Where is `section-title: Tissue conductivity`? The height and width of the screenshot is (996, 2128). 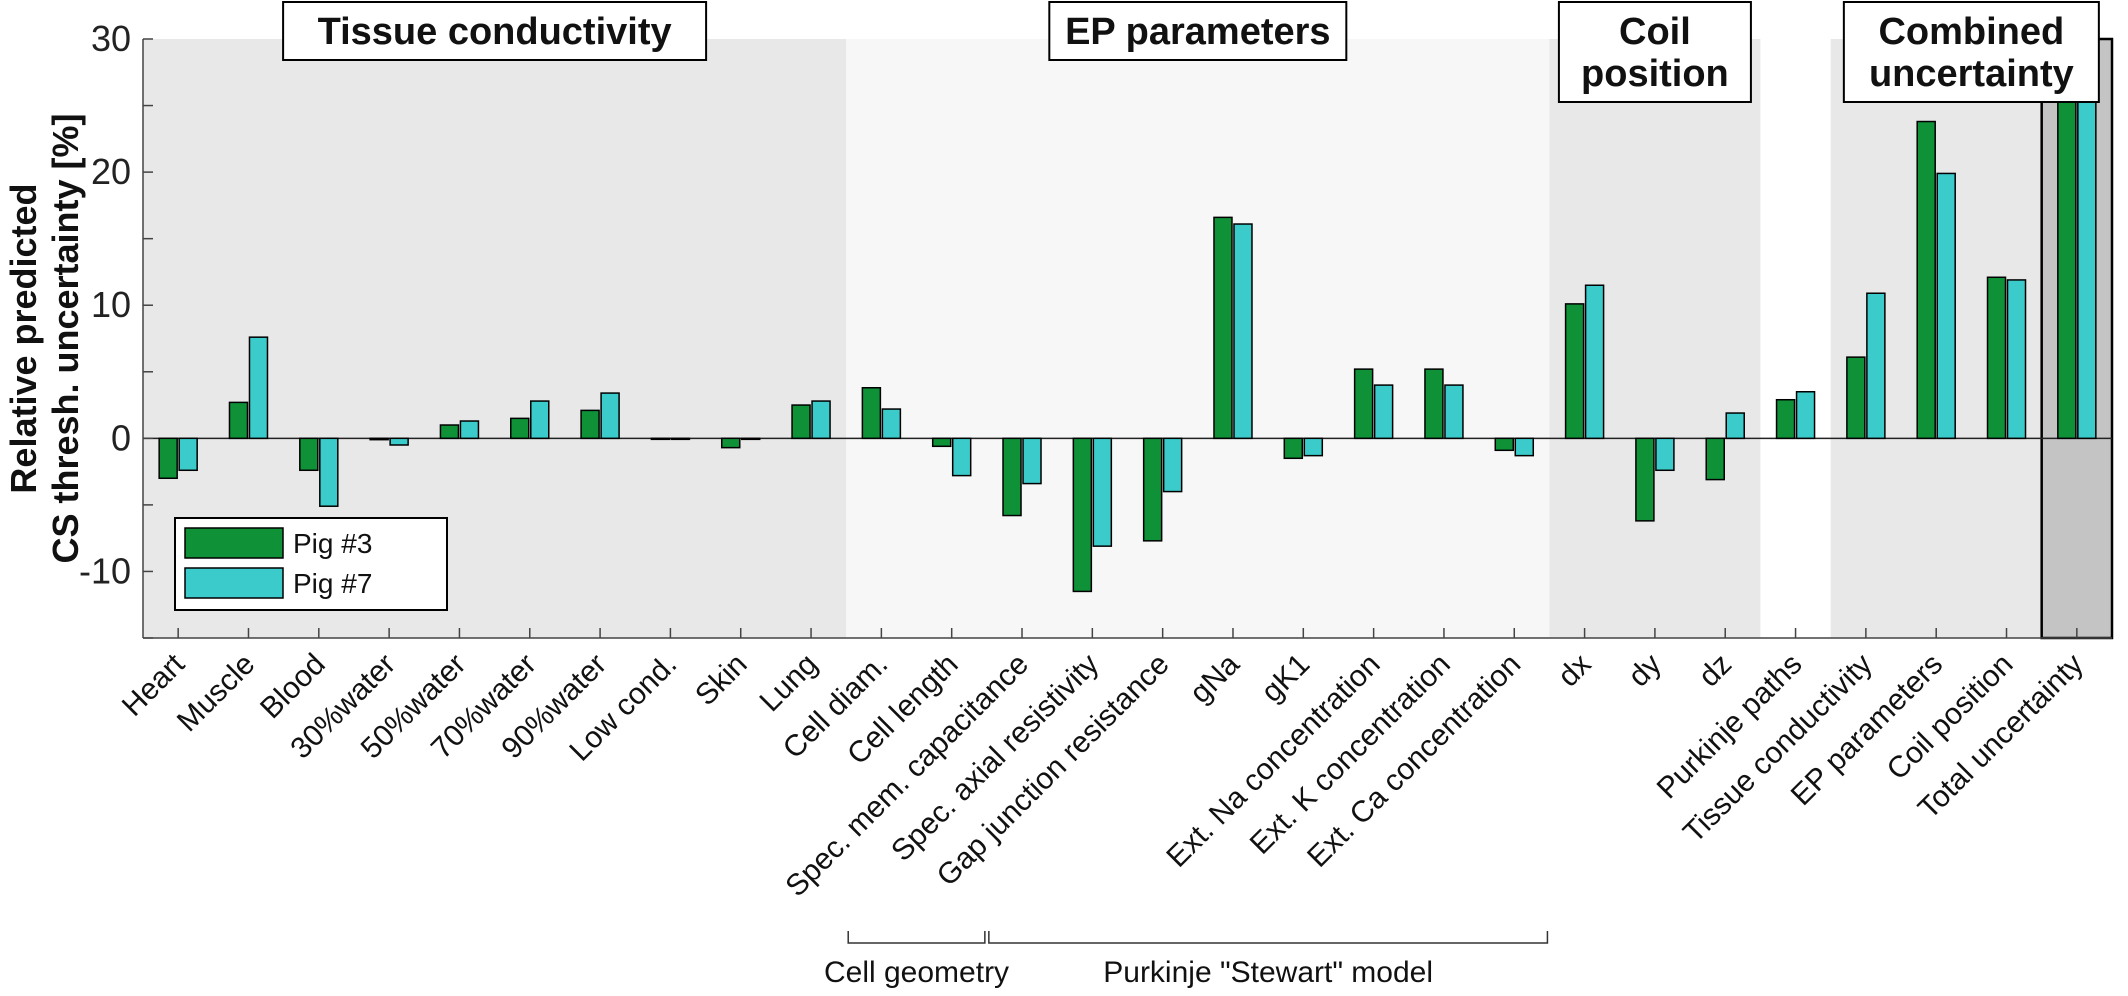 section-title: Tissue conductivity is located at coordinates (495, 32).